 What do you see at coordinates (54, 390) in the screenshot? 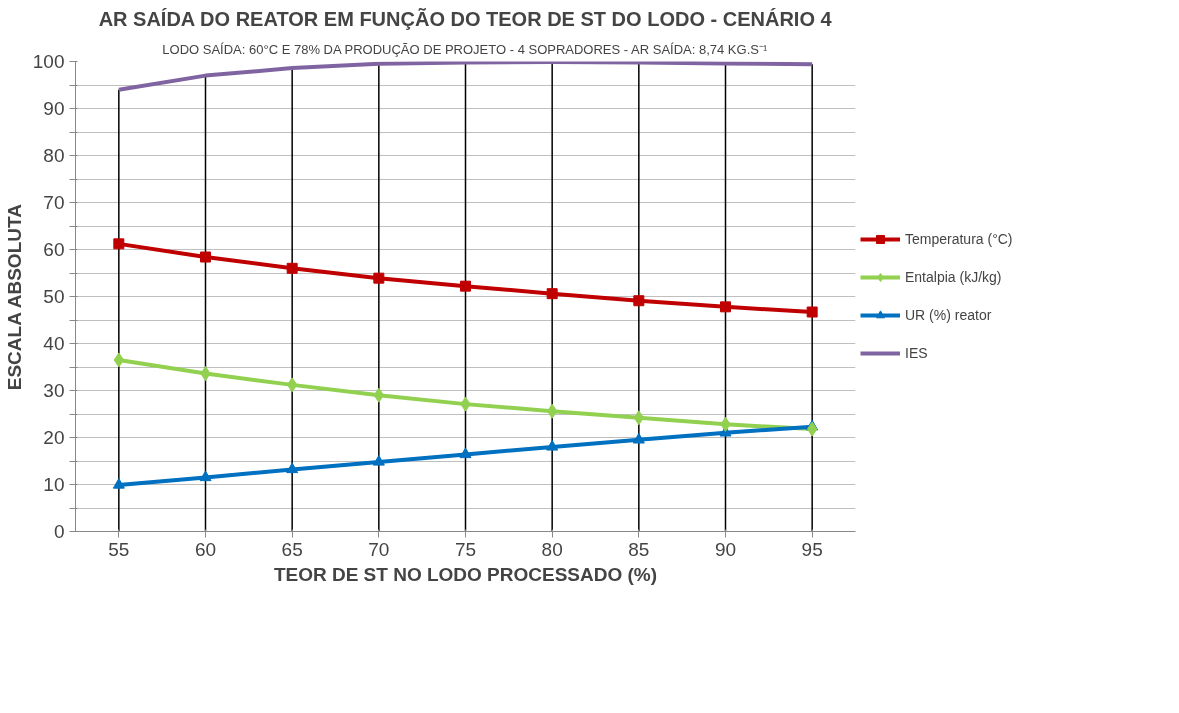
I see `y-tick-label: 30` at bounding box center [54, 390].